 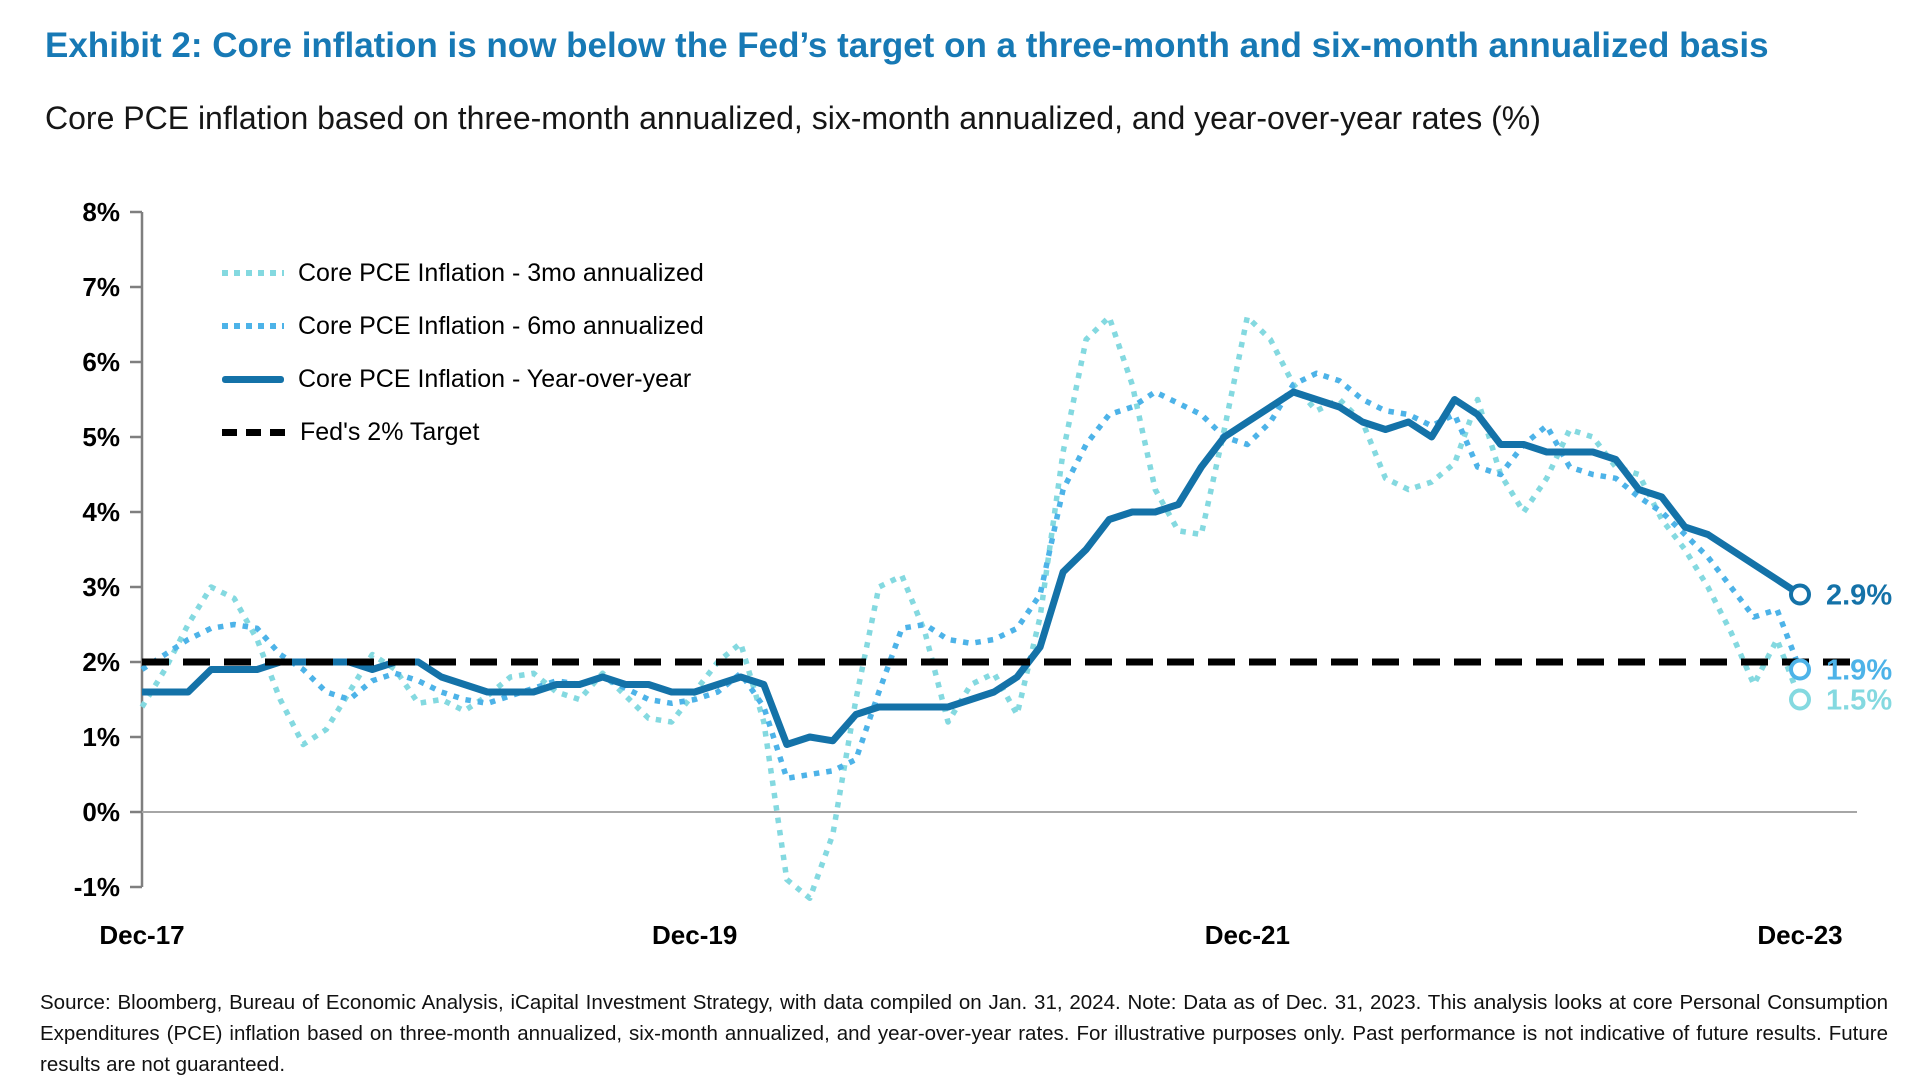 What do you see at coordinates (101, 587) in the screenshot?
I see `svg-text: 3%` at bounding box center [101, 587].